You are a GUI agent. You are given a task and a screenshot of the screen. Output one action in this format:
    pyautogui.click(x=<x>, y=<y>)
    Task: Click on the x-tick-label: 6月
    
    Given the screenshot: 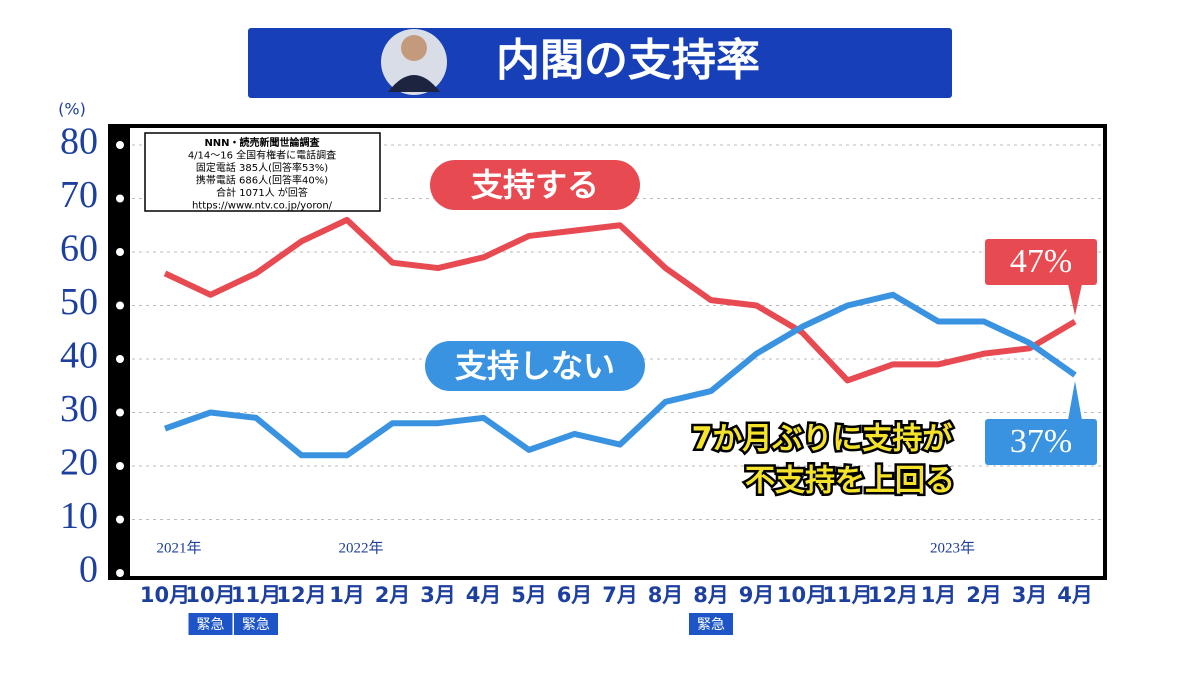 What is the action you would take?
    pyautogui.click(x=575, y=595)
    